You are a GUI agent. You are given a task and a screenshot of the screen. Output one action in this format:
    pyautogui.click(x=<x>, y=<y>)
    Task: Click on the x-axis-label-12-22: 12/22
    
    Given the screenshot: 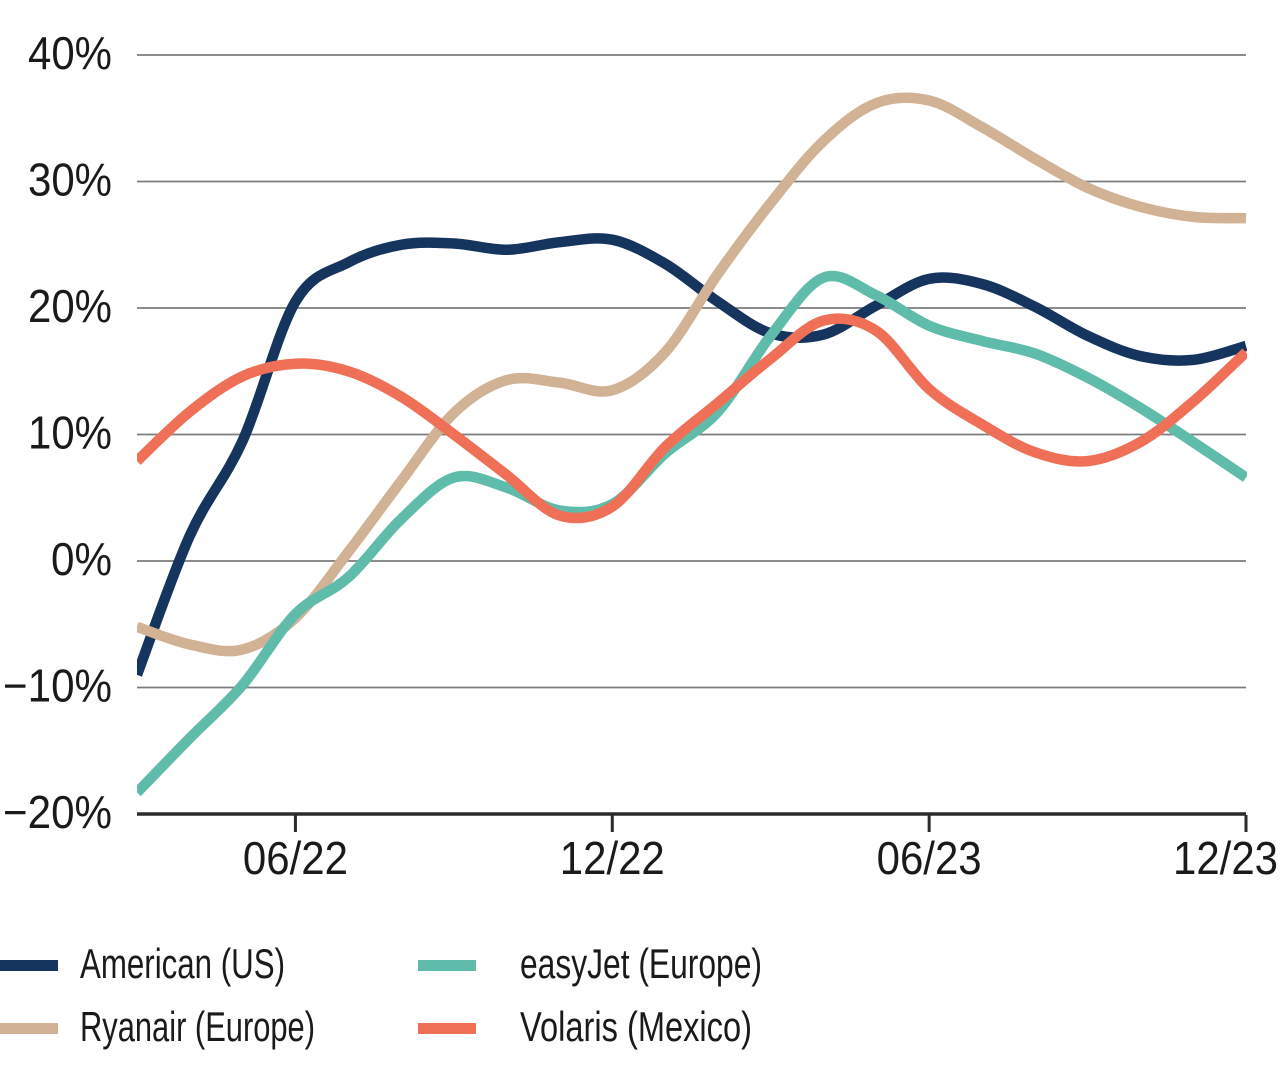 What is the action you would take?
    pyautogui.click(x=612, y=858)
    